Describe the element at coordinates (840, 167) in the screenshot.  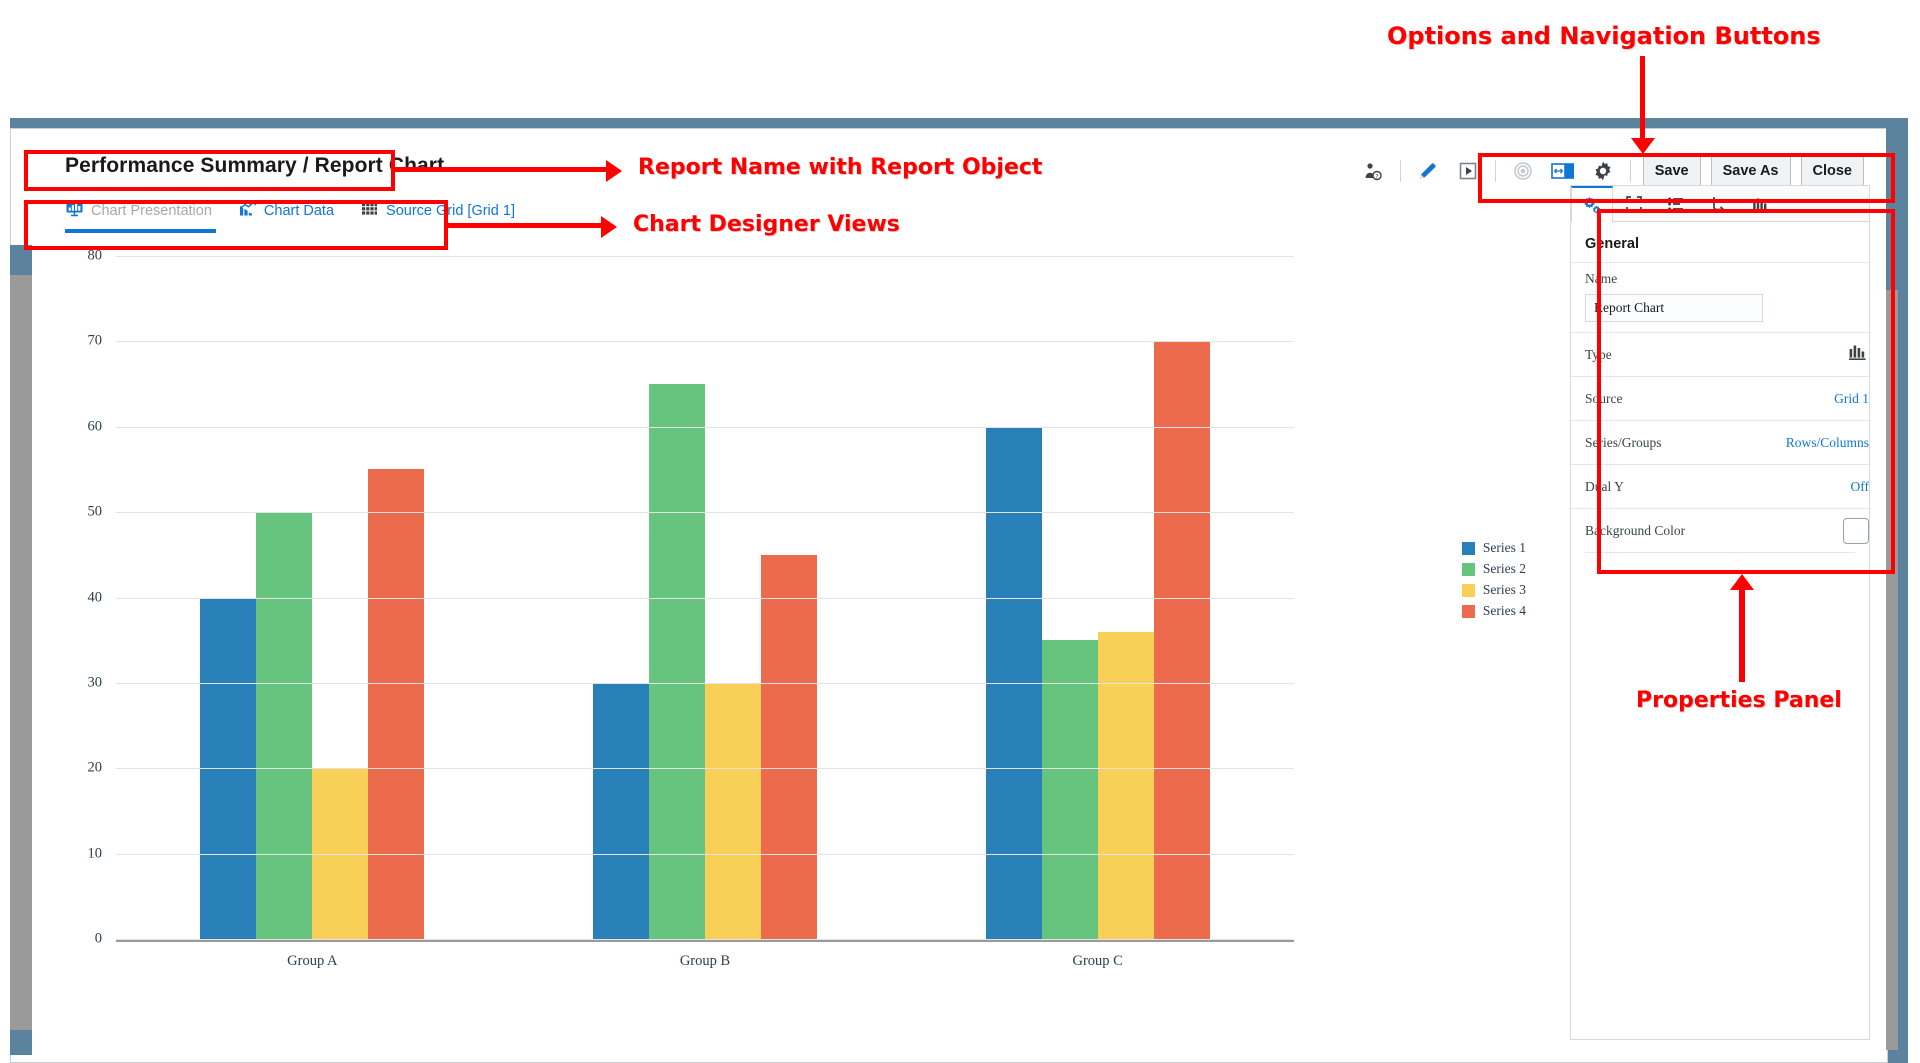
I see `annotation-report-name-text: Report Name with Report Object` at that location.